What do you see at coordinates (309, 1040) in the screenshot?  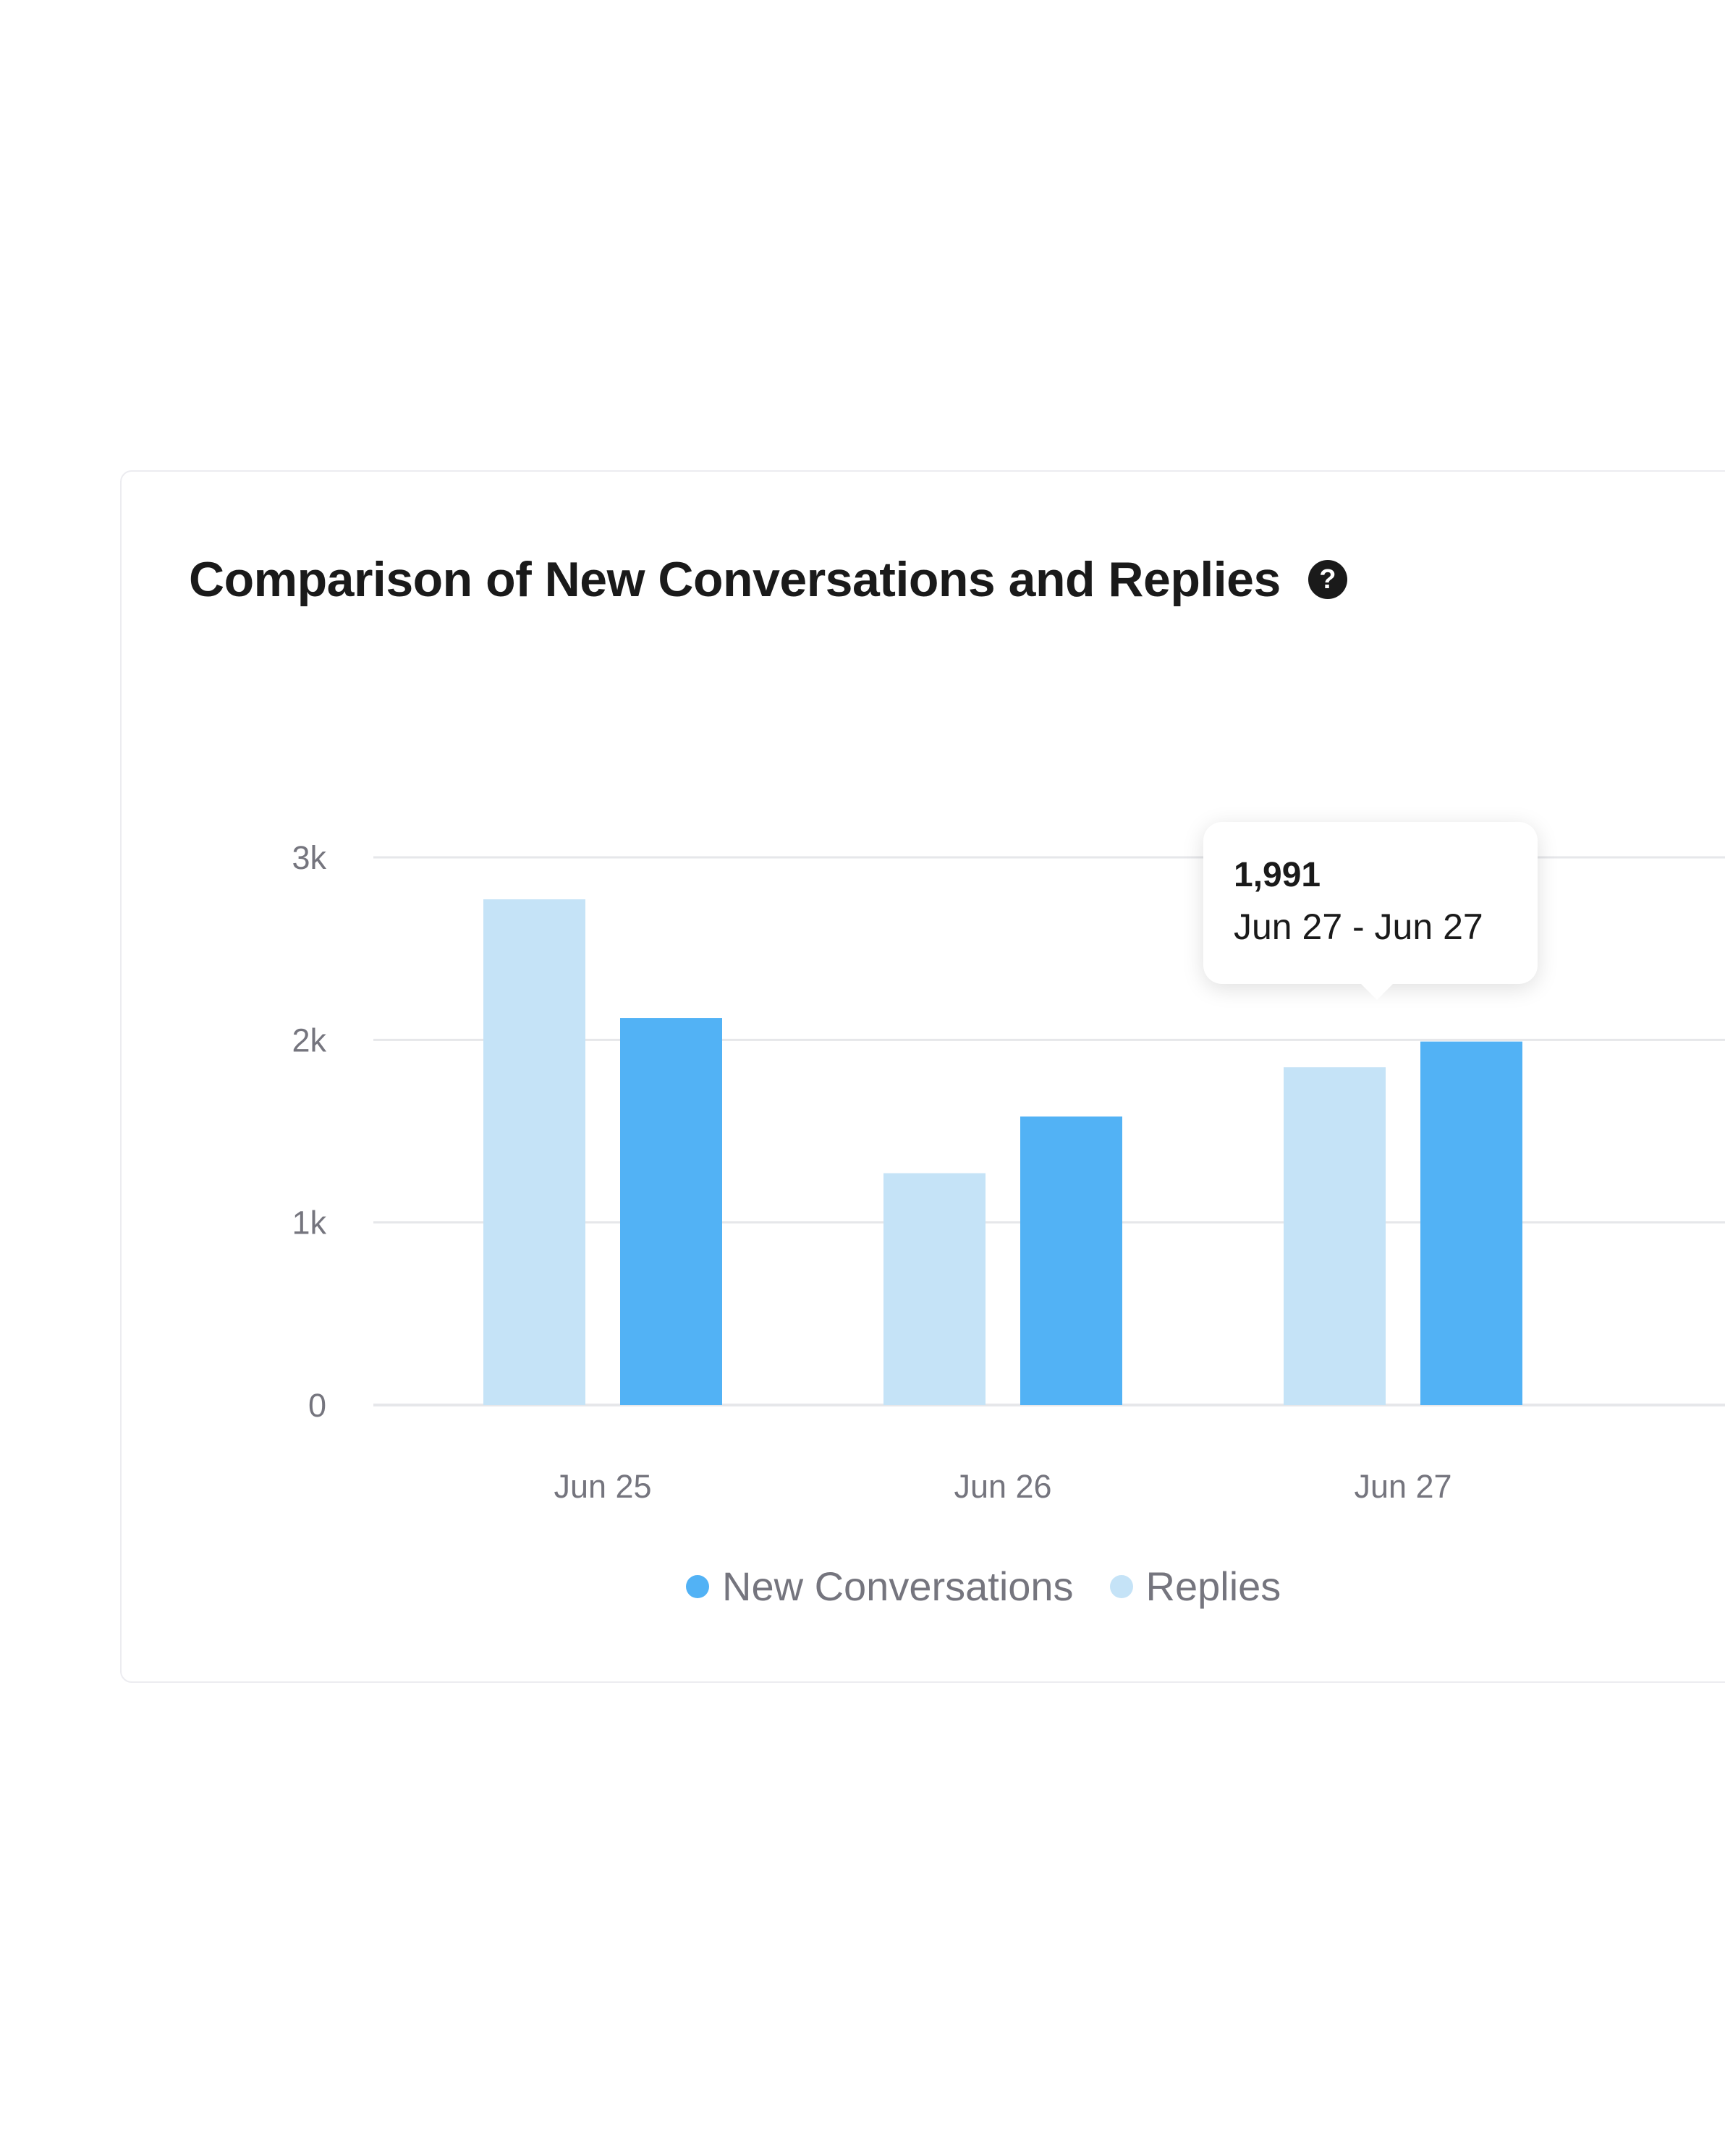 I see `y-tick-label: 2k` at bounding box center [309, 1040].